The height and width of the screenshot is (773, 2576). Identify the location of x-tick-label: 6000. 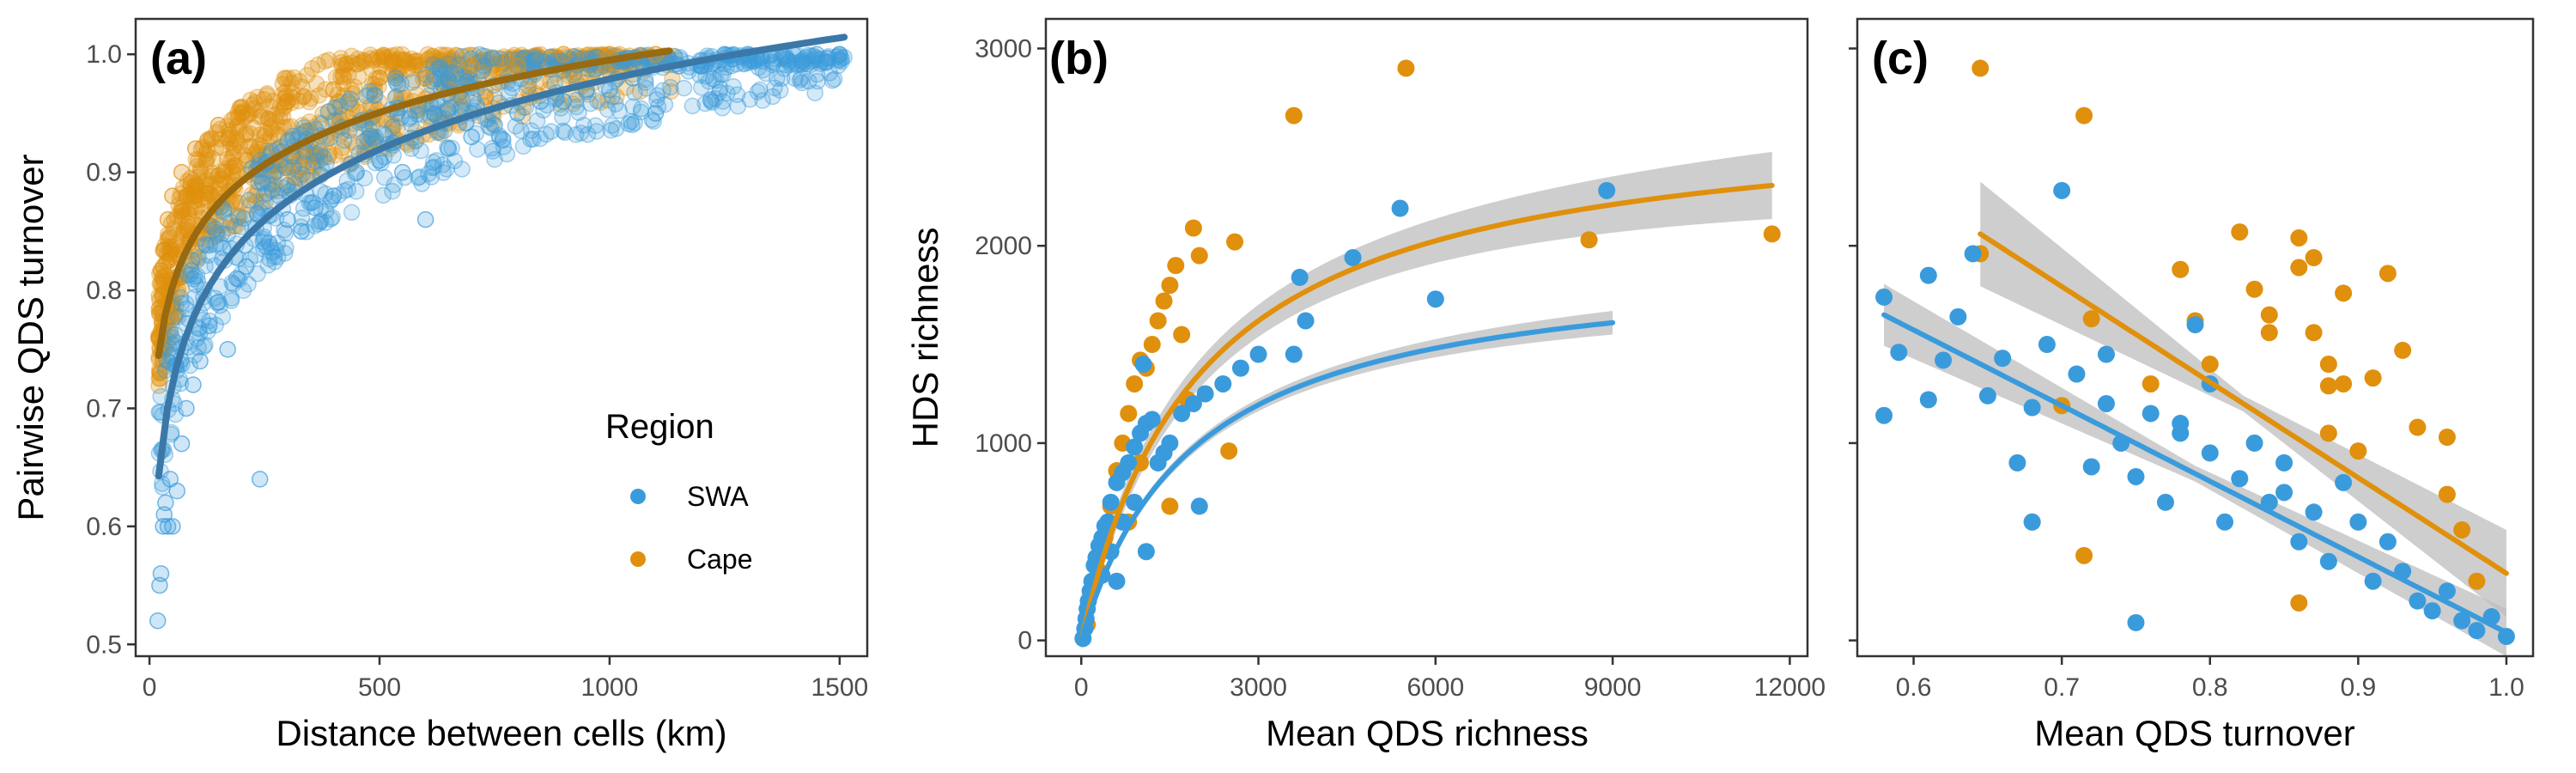
(1435, 687).